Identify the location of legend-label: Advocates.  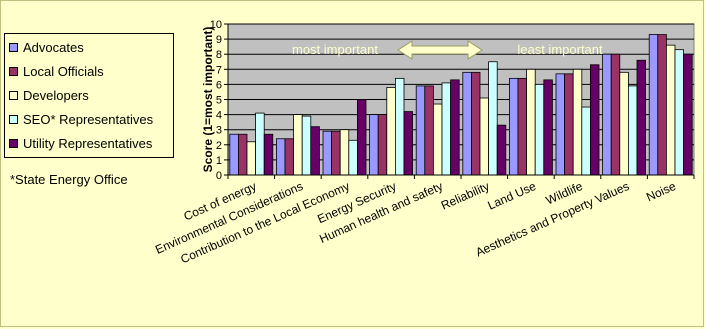
(53, 47).